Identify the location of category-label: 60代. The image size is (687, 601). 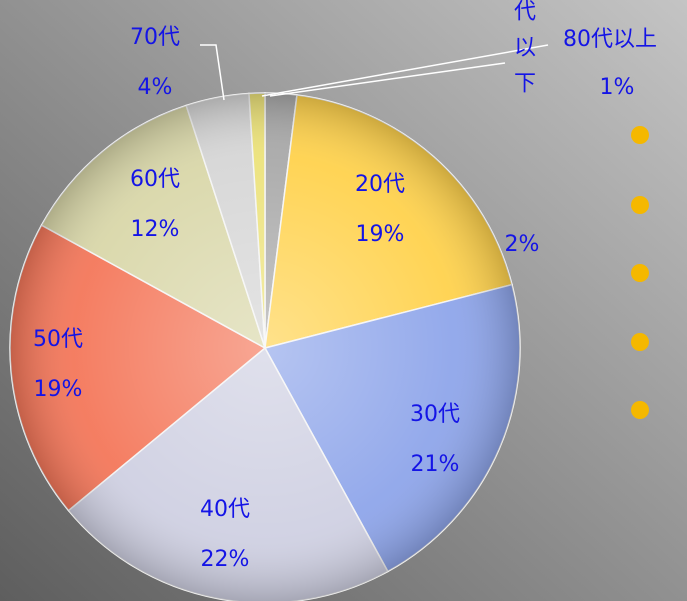
(155, 179).